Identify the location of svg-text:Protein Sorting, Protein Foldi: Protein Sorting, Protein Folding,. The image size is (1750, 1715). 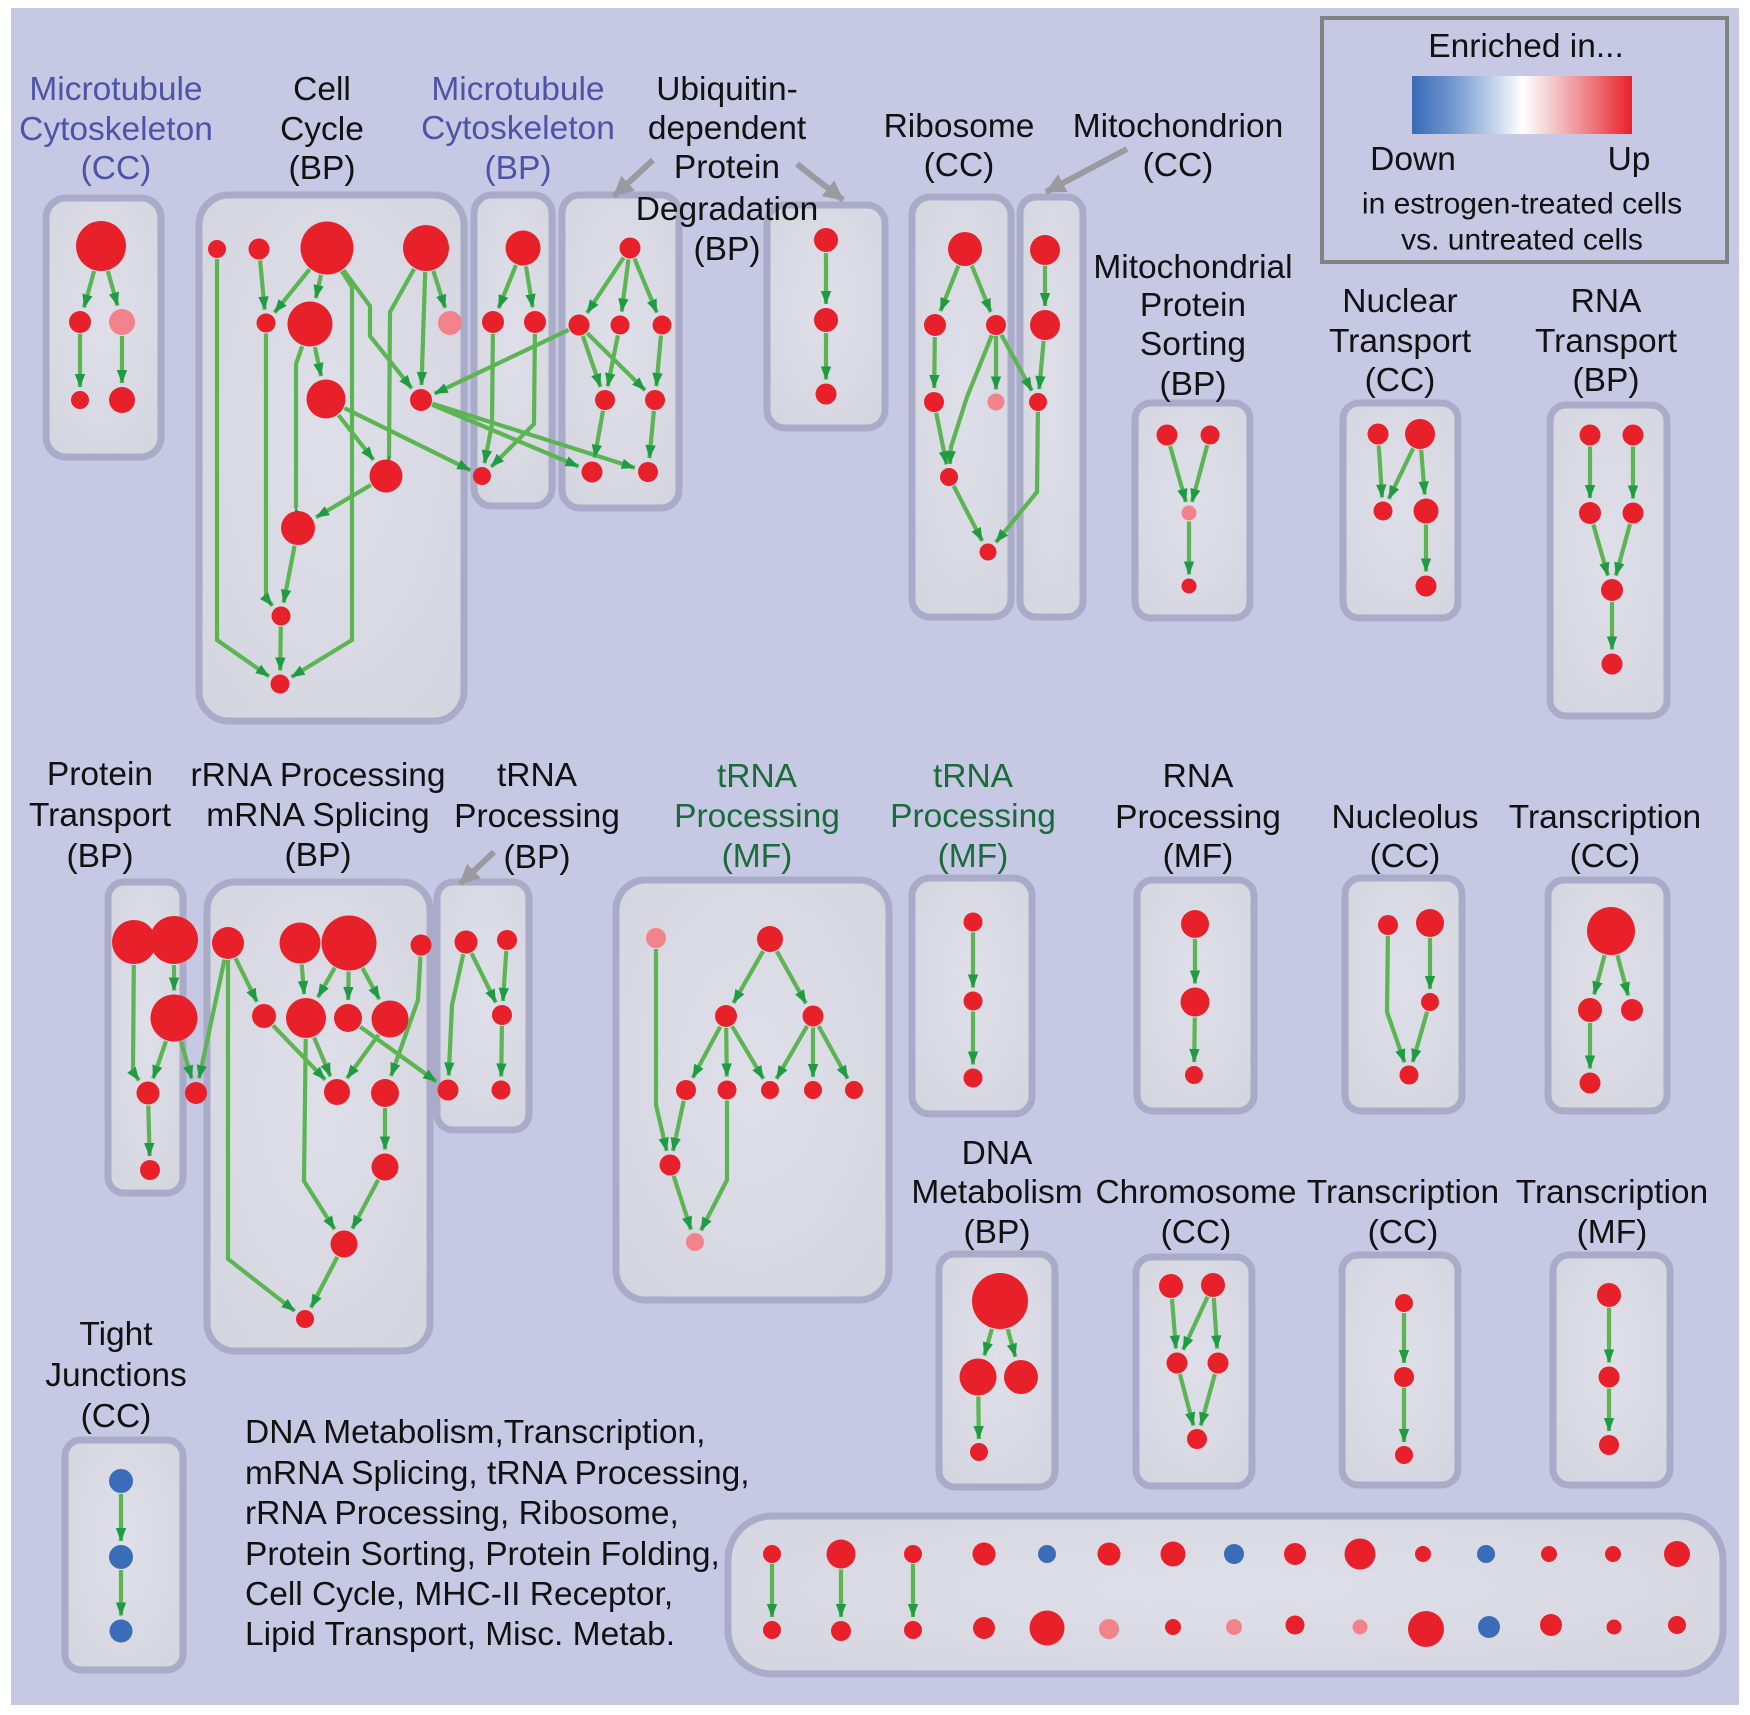
(482, 1554).